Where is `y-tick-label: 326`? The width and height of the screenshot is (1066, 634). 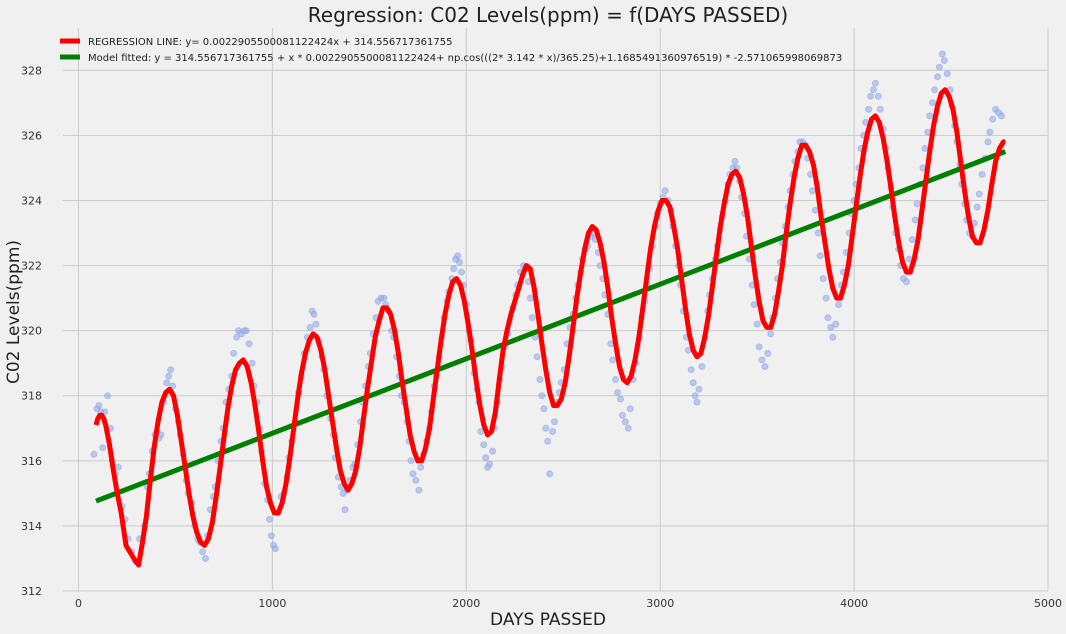 y-tick-label: 326 is located at coordinates (31, 135).